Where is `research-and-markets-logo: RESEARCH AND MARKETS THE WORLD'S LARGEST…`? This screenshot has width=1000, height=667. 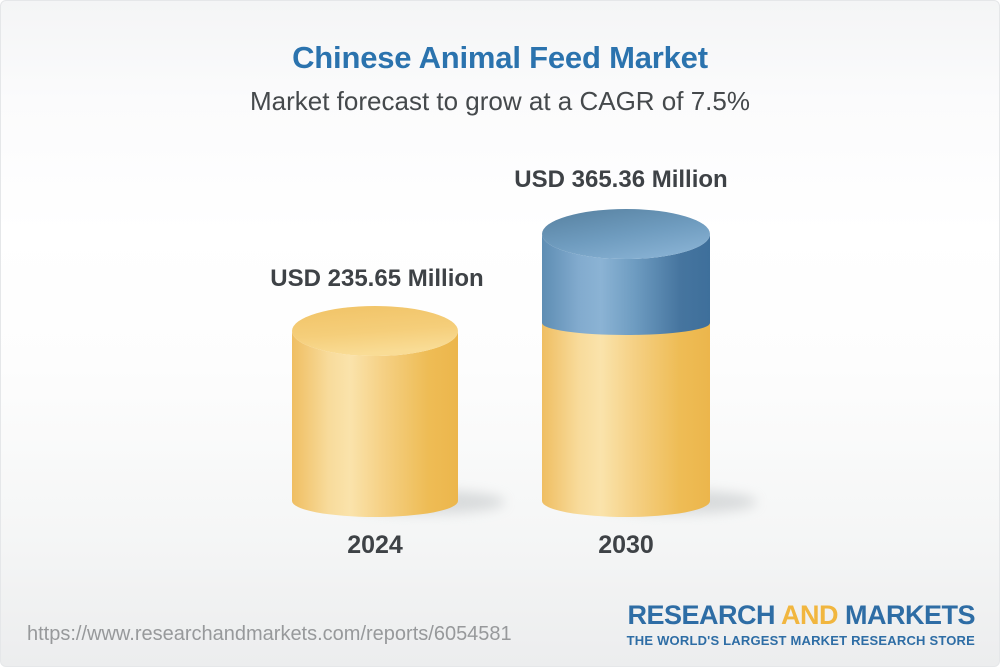
research-and-markets-logo: RESEARCH AND MARKETS THE WORLD'S LARGEST… is located at coordinates (801, 624).